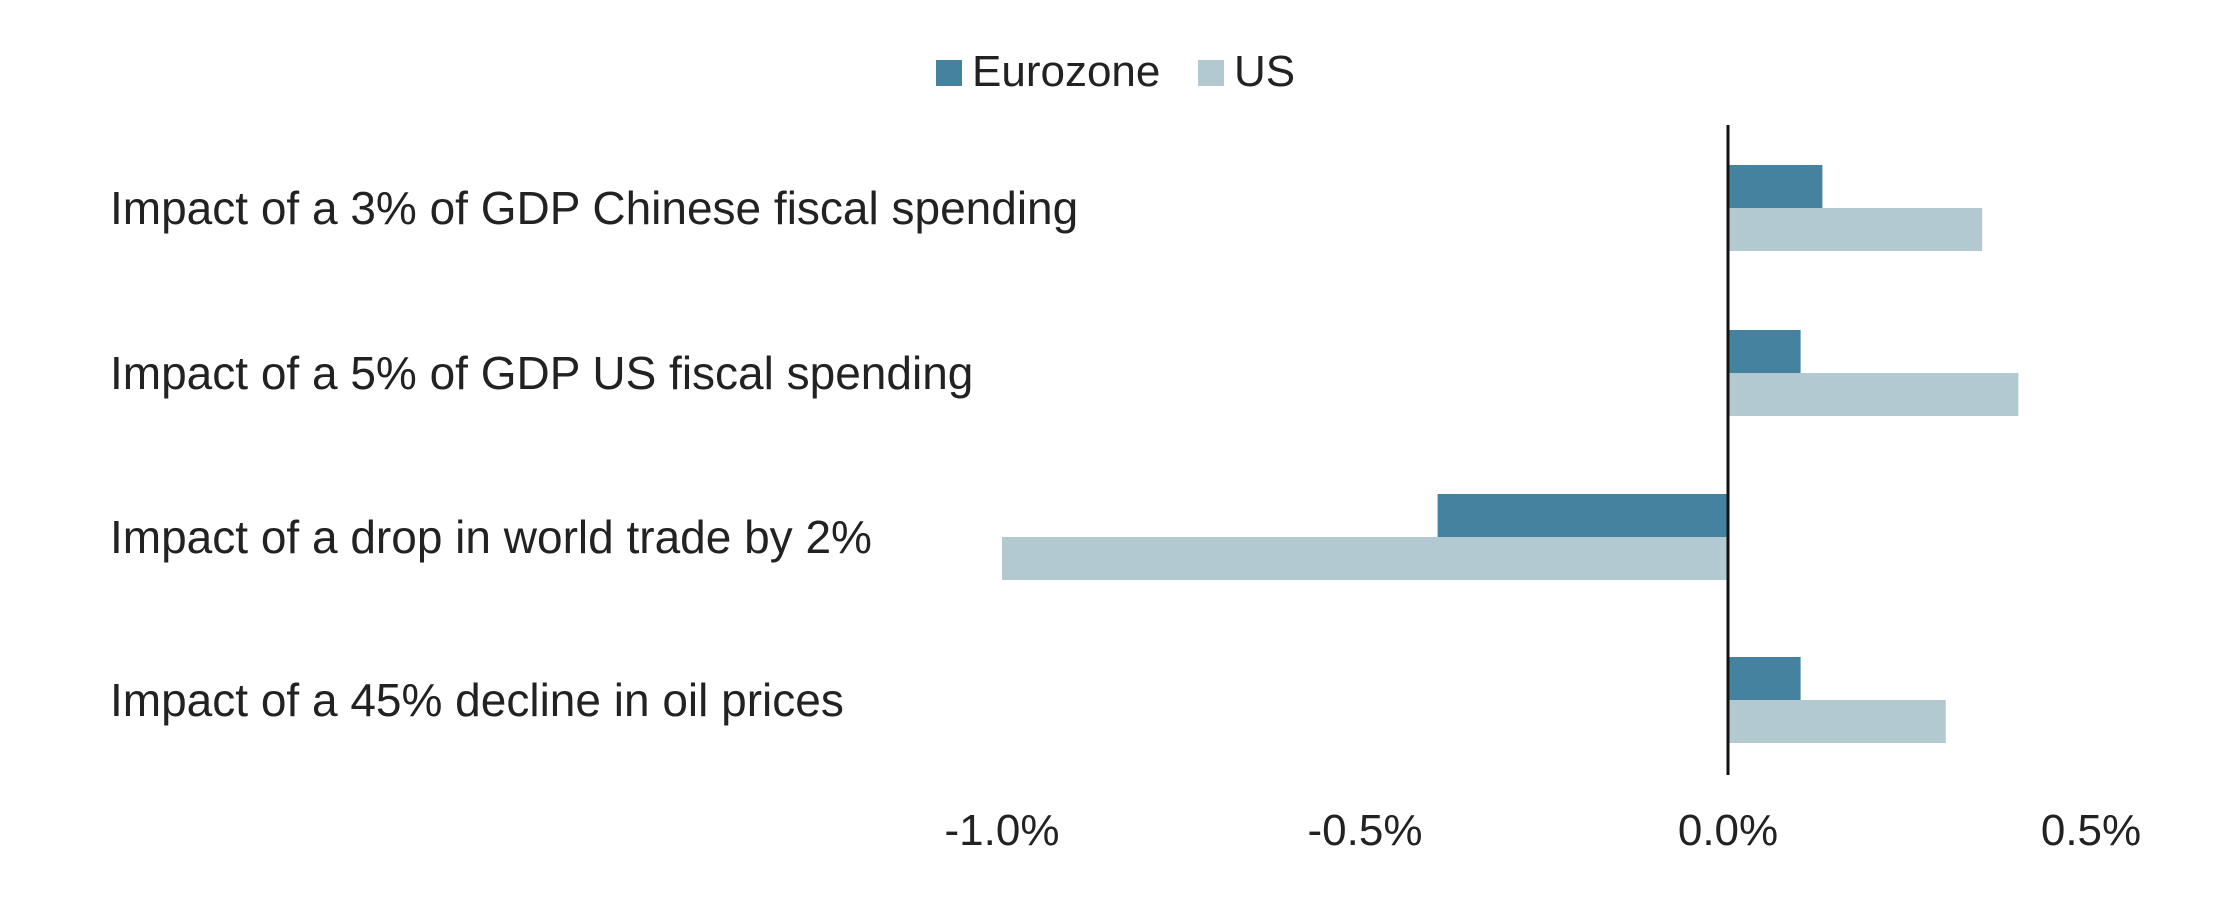  Describe the element at coordinates (477, 700) in the screenshot. I see `category-label: Impact of a 45% decline in oil prices` at that location.